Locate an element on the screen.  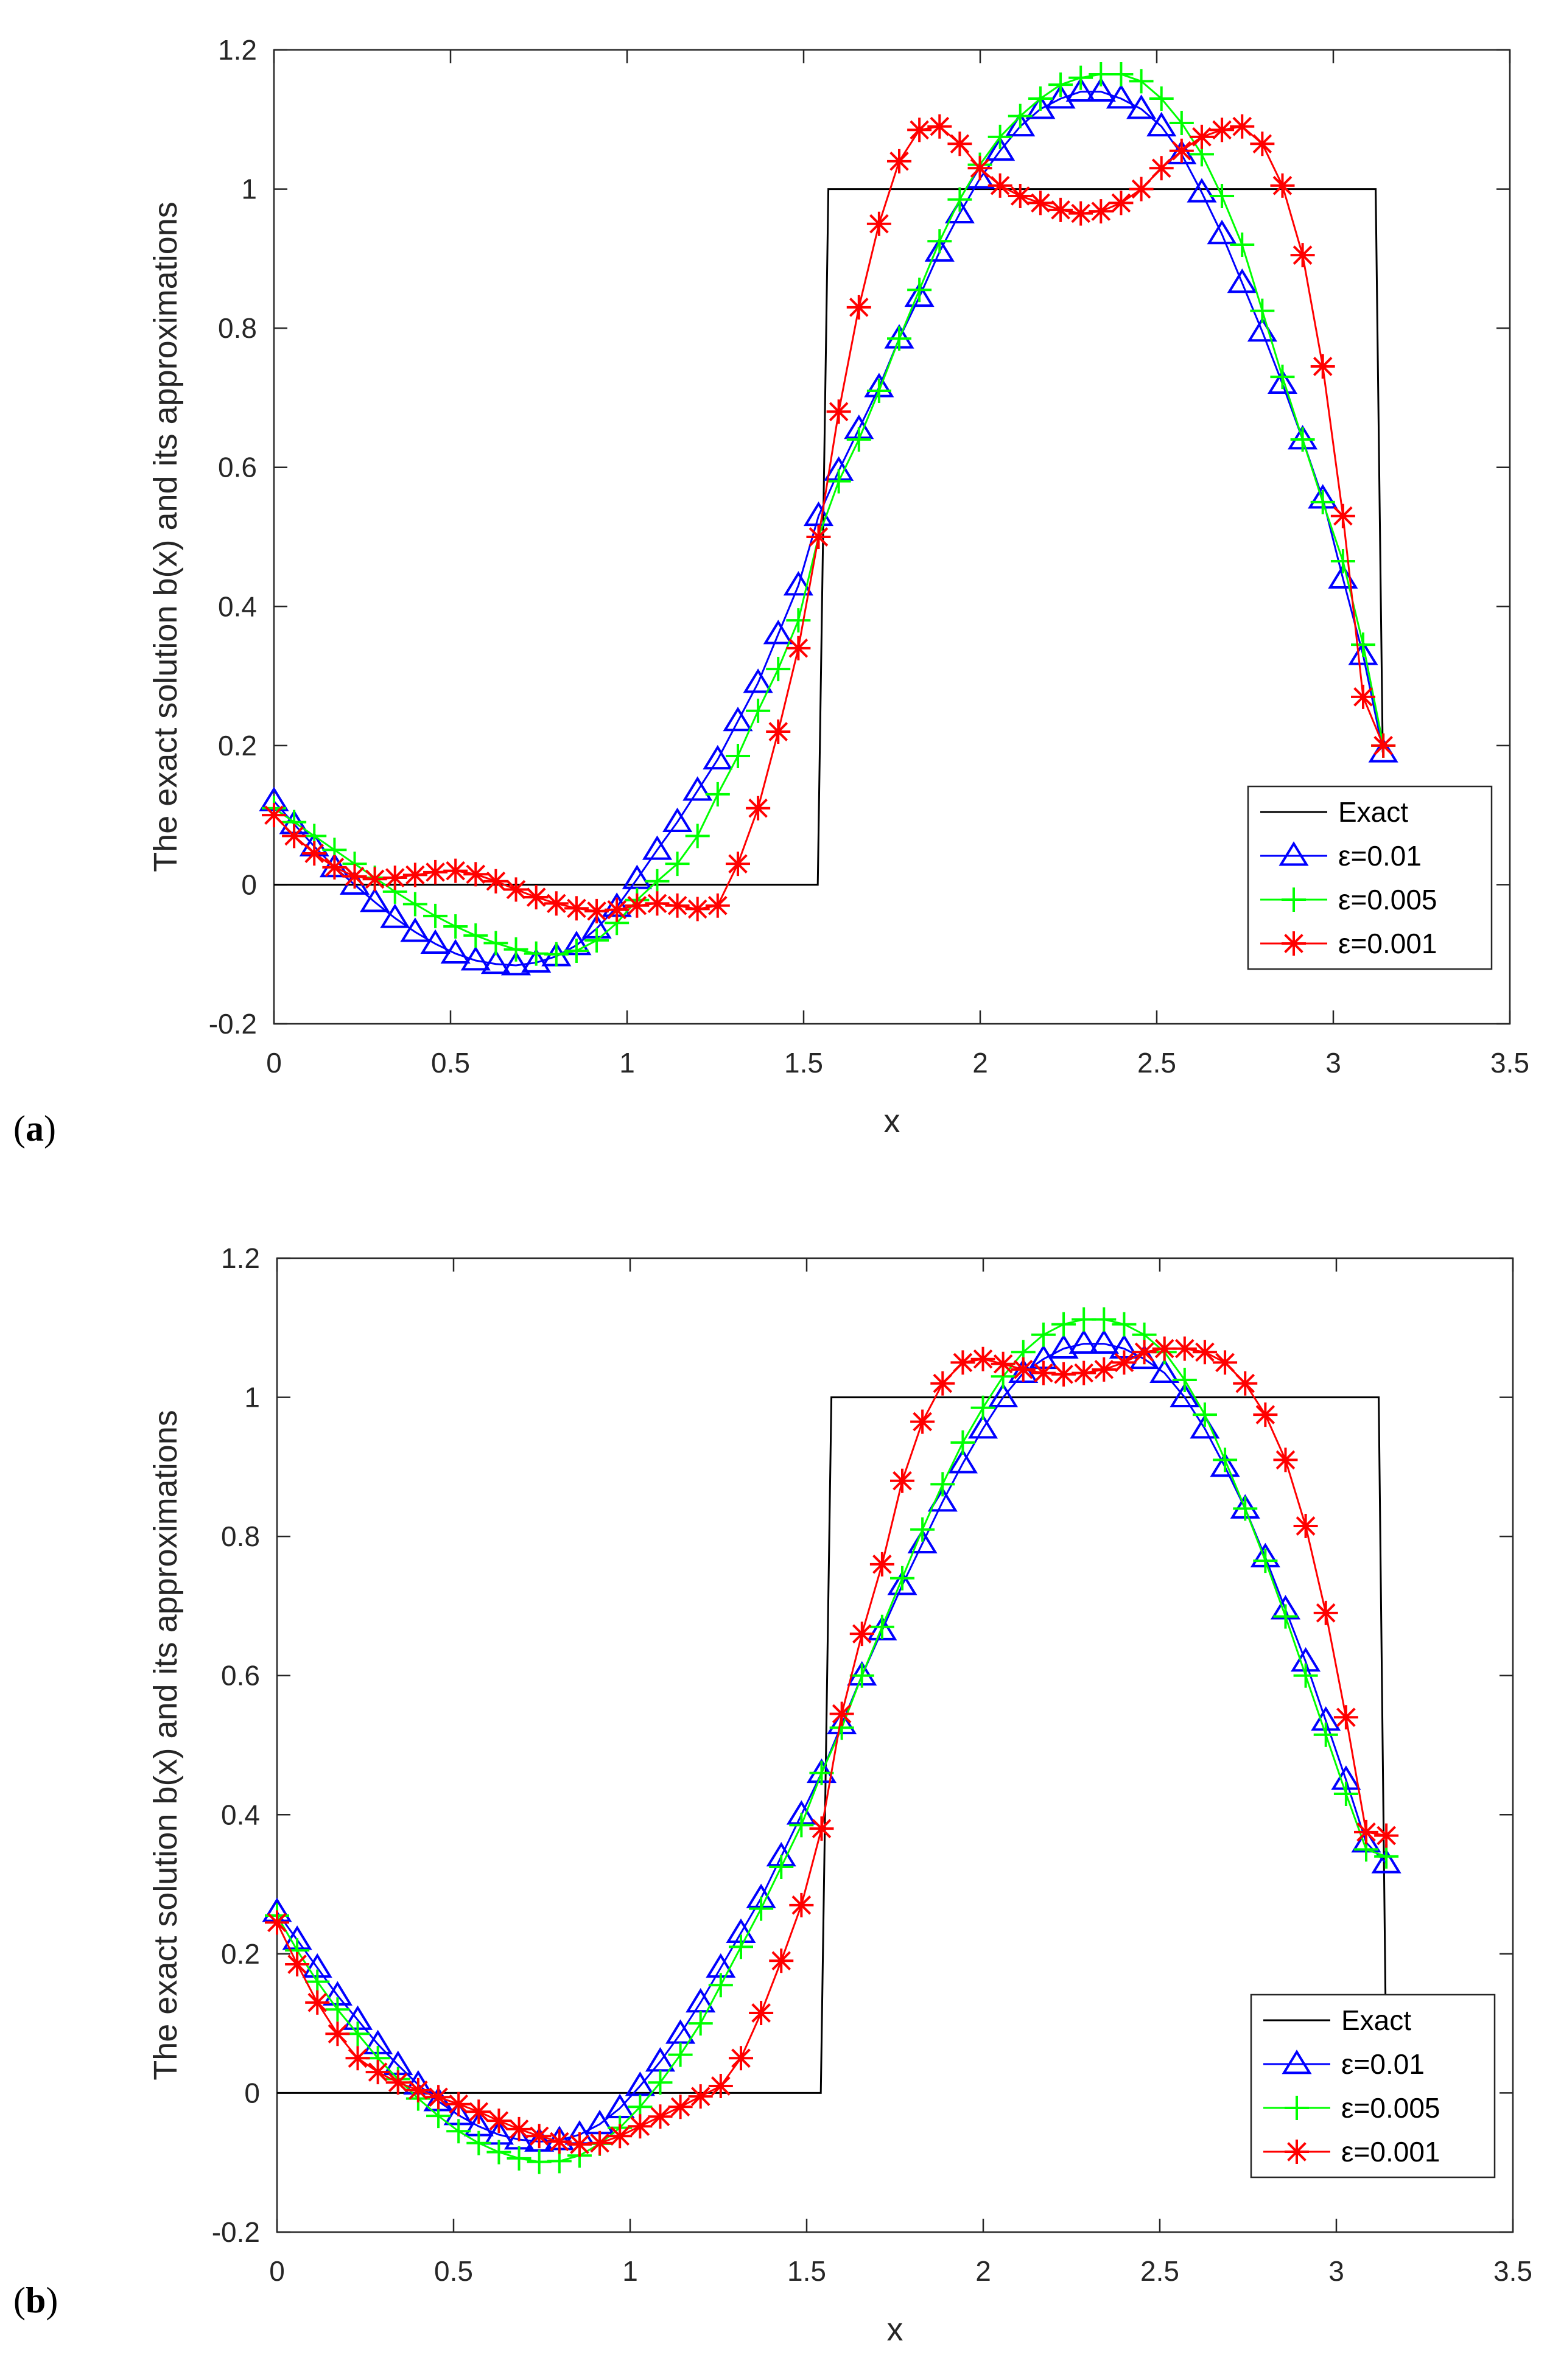
legend-label: ε=0.001 is located at coordinates (1390, 2152).